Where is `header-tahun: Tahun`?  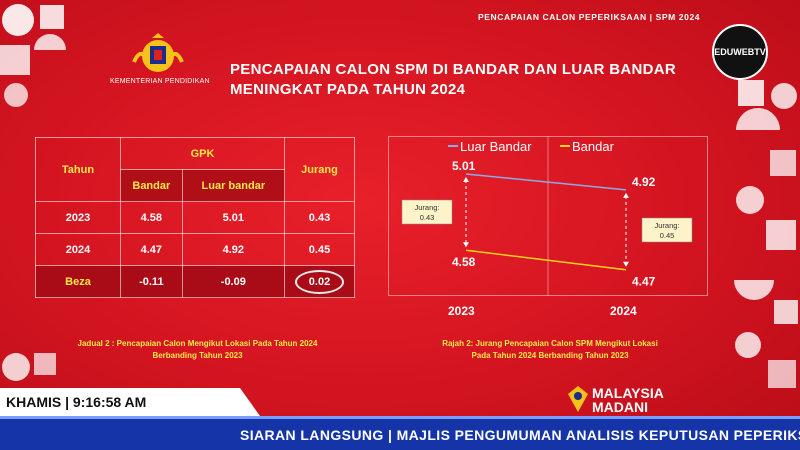
header-tahun: Tahun is located at coordinates (78, 169).